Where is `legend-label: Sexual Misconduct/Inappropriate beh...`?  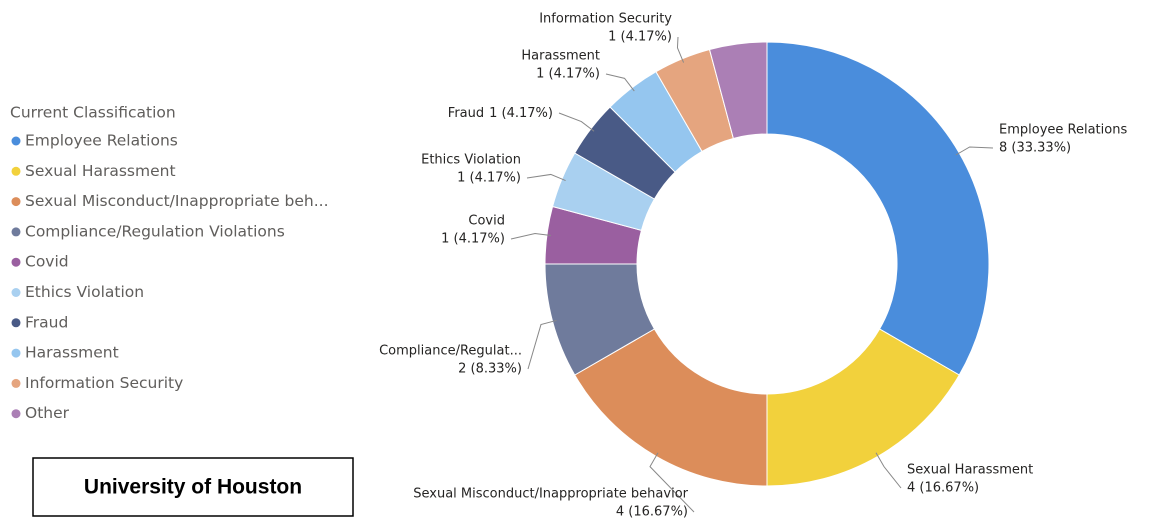
legend-label: Sexual Misconduct/Inappropriate beh... is located at coordinates (177, 201).